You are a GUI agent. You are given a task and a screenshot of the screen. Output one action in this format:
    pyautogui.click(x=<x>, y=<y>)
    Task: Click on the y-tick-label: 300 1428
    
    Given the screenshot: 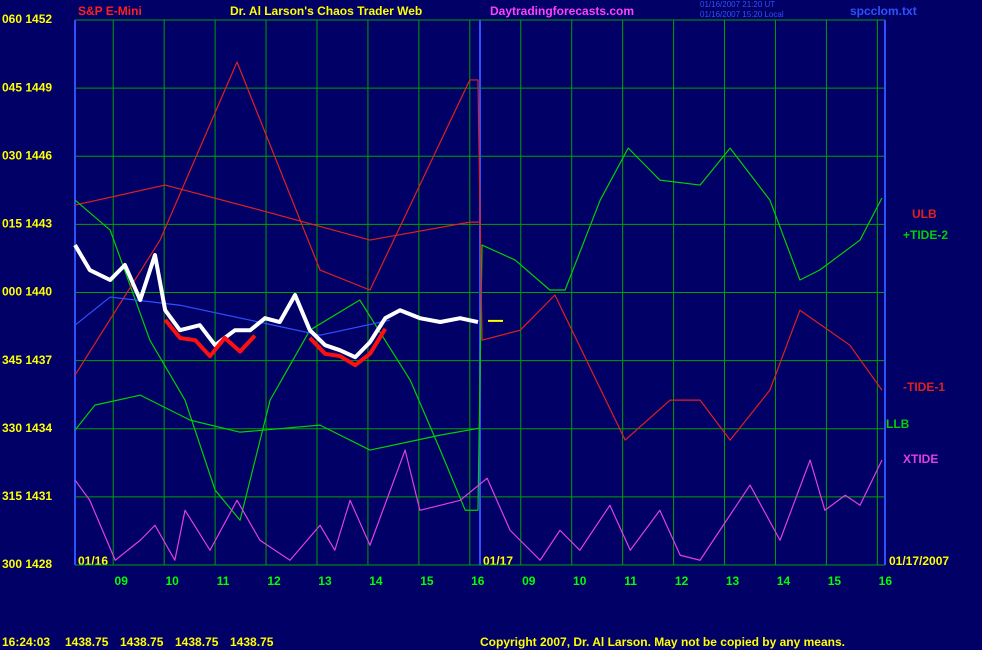 What is the action you would take?
    pyautogui.click(x=27, y=564)
    